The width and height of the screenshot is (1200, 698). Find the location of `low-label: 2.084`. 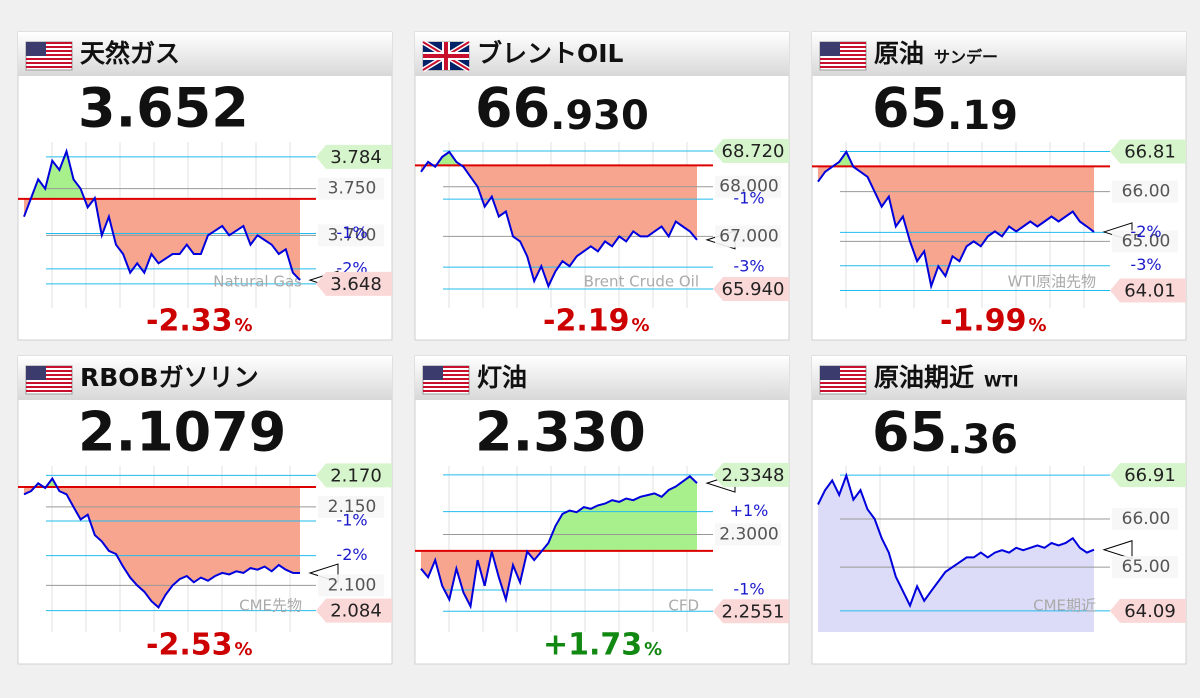

low-label: 2.084 is located at coordinates (356, 611).